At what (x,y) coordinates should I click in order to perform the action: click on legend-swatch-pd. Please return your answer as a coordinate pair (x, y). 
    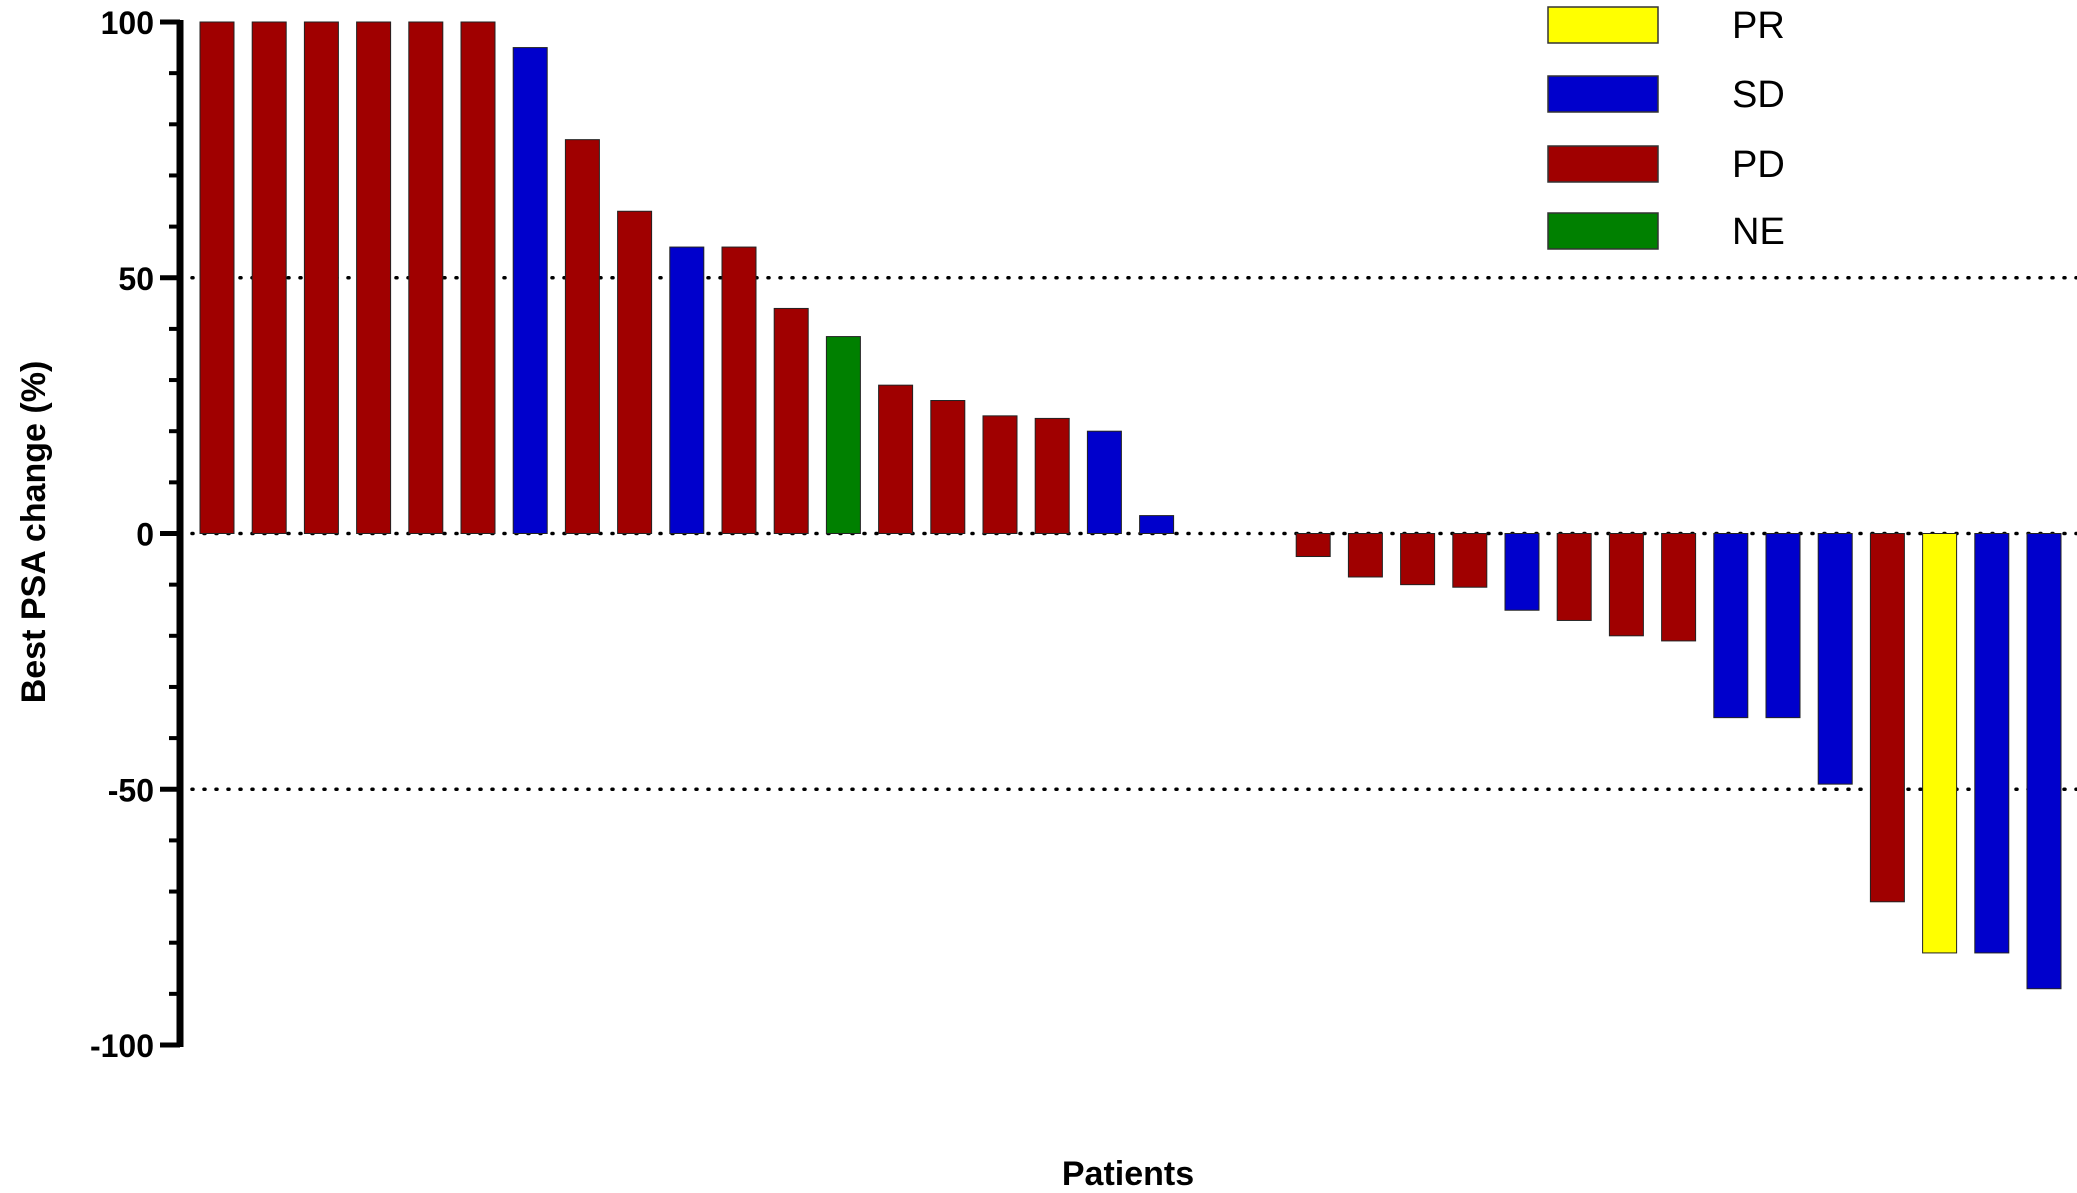
    Looking at the image, I should click on (1603, 164).